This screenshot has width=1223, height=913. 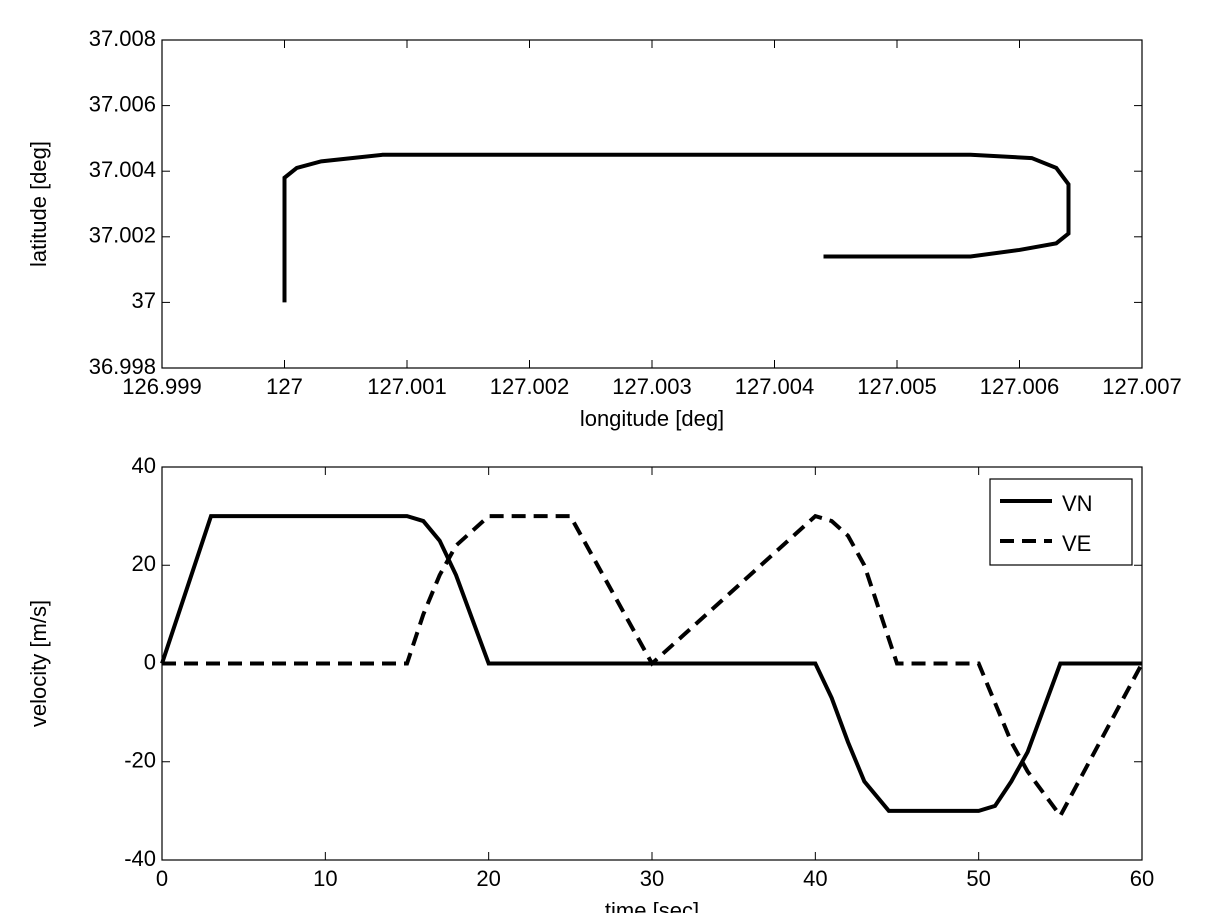 What do you see at coordinates (38, 204) in the screenshot?
I see `y-axis-label: latitude [deg]` at bounding box center [38, 204].